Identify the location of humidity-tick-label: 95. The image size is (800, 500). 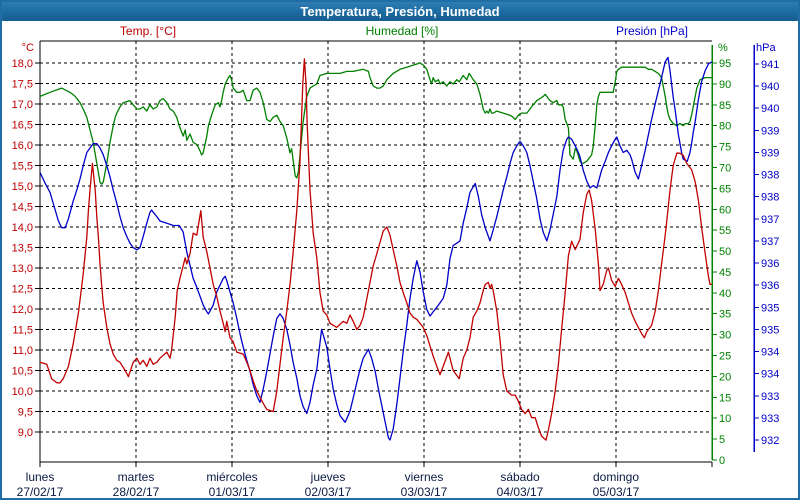
(725, 64).